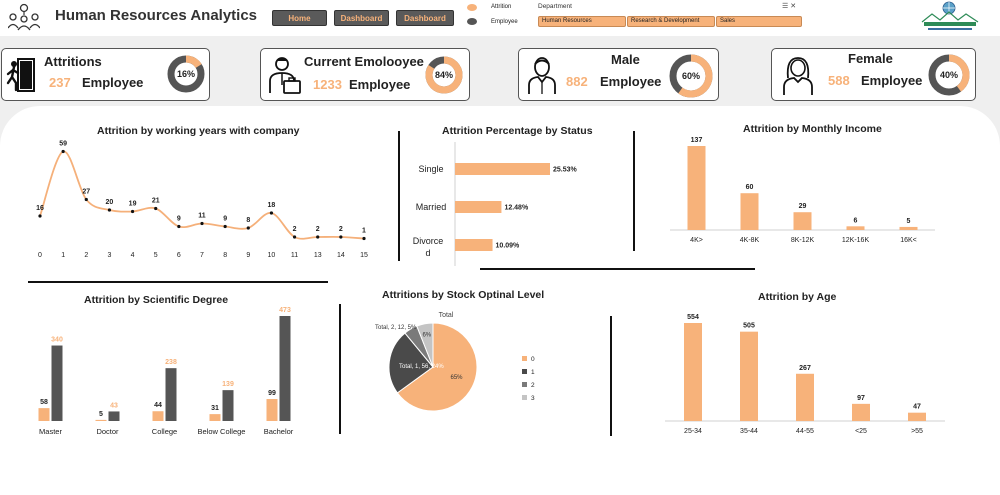 The height and width of the screenshot is (495, 1000). Describe the element at coordinates (870, 58) in the screenshot. I see `kpi-female-title: Female` at that location.